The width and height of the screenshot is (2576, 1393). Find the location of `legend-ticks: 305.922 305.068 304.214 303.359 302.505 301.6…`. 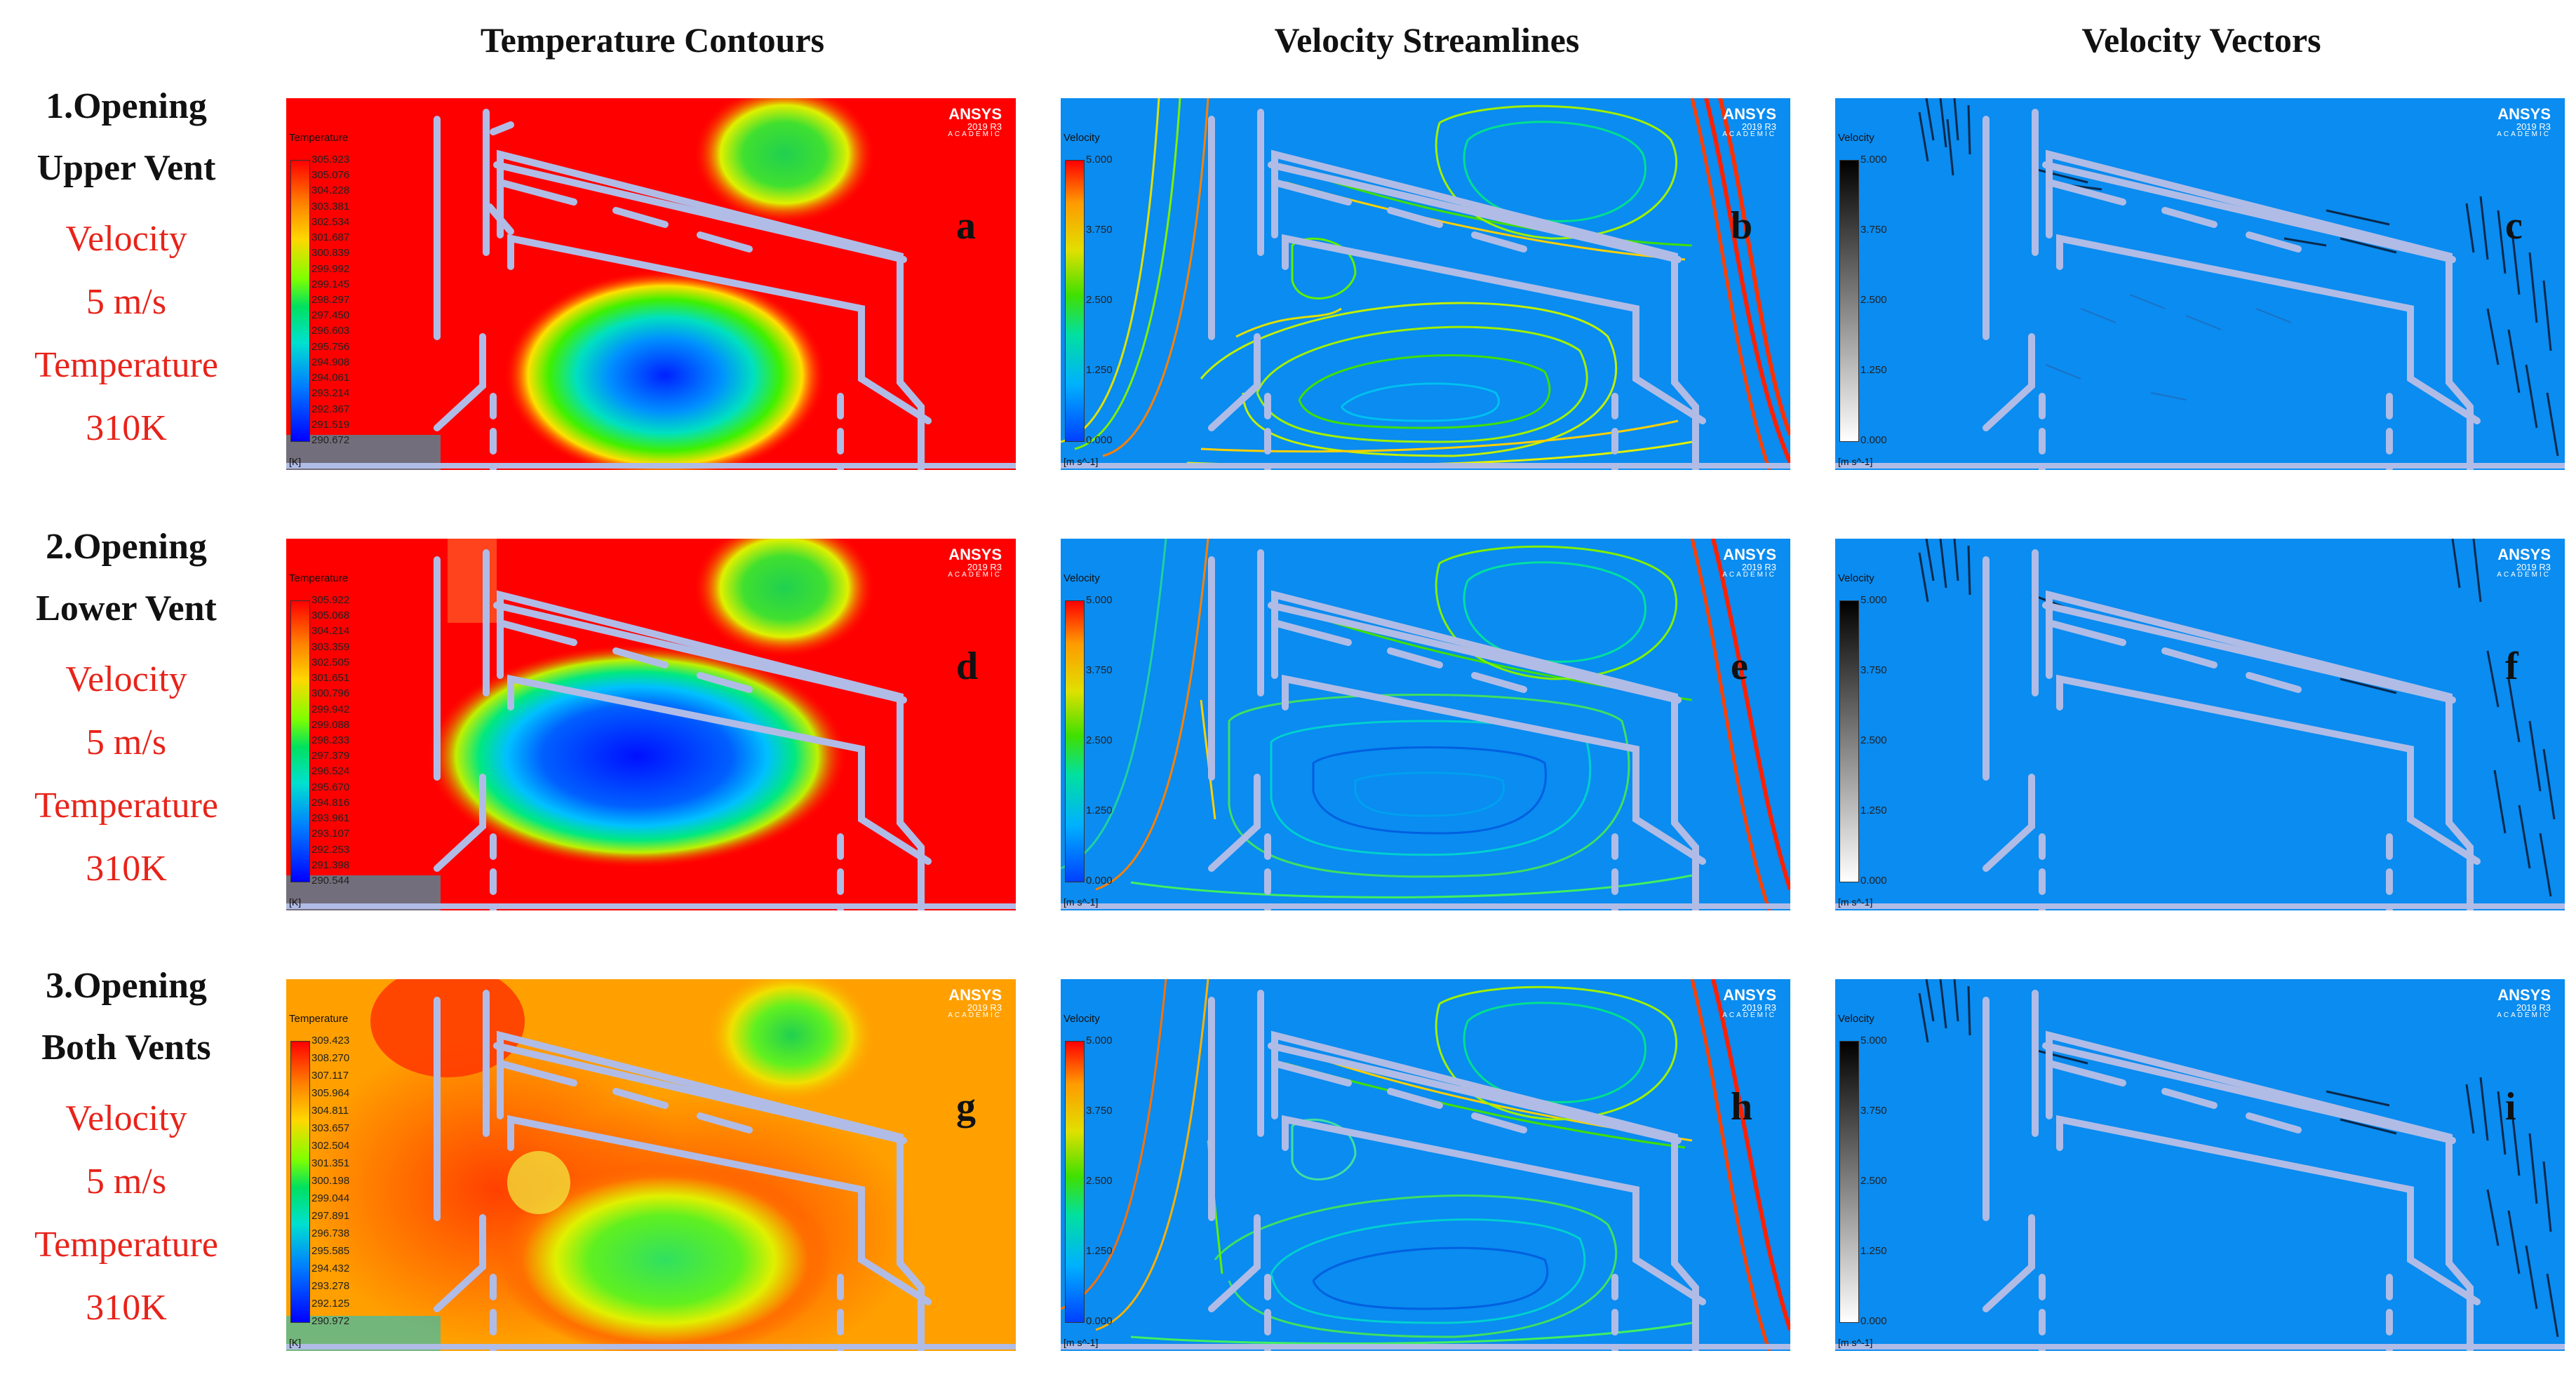

legend-ticks: 305.922 305.068 304.214 303.359 302.505 301.6… is located at coordinates (343, 741).